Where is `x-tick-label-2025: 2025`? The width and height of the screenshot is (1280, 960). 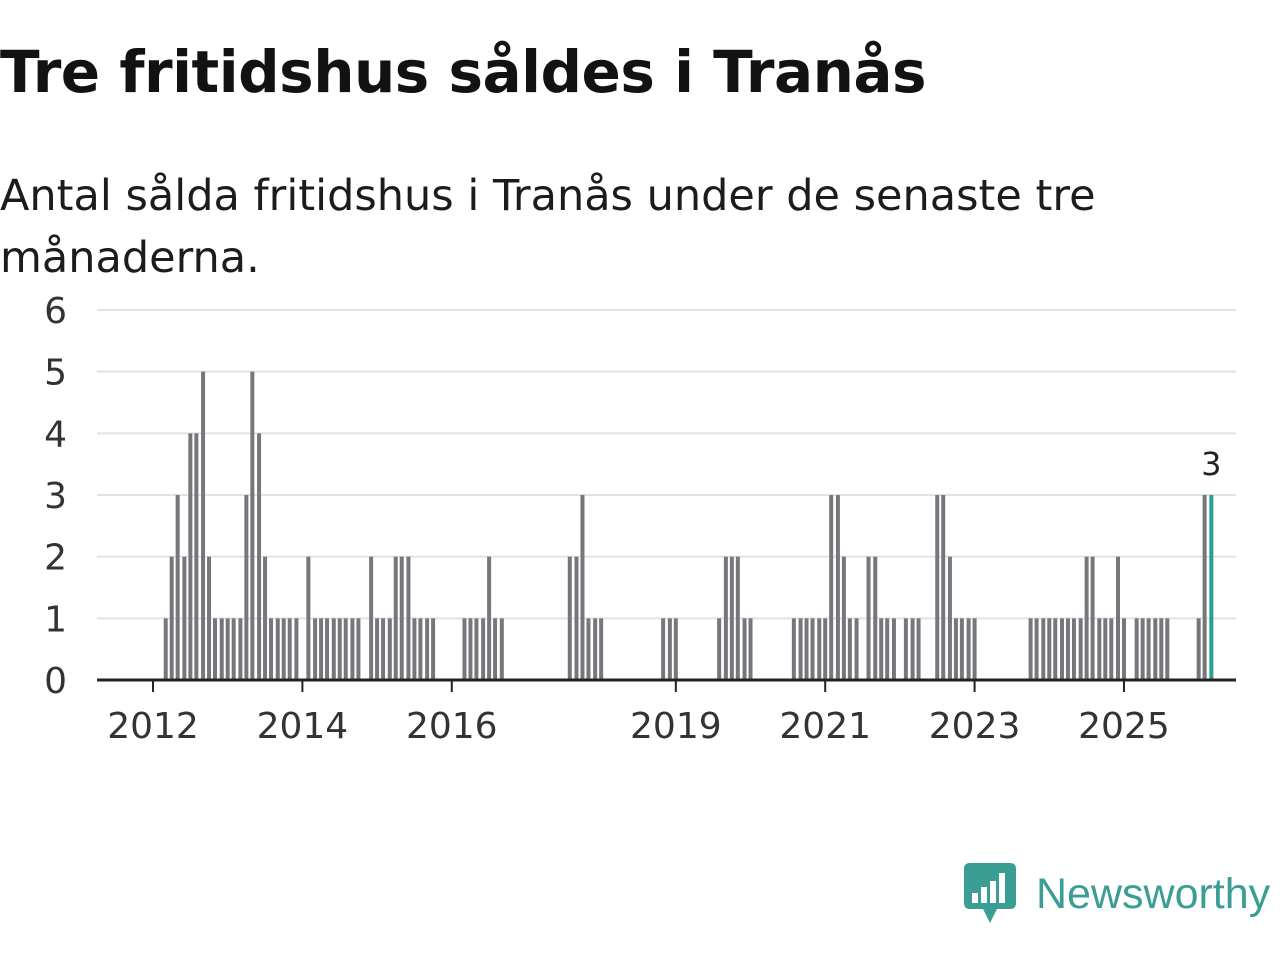 x-tick-label-2025: 2025 is located at coordinates (1124, 726).